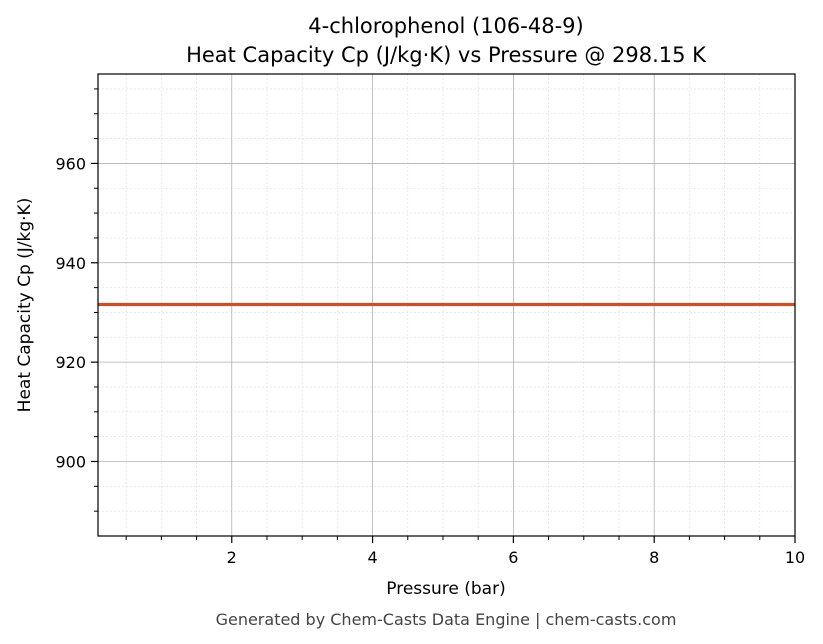  What do you see at coordinates (654, 557) in the screenshot?
I see `x-tick-label: 8` at bounding box center [654, 557].